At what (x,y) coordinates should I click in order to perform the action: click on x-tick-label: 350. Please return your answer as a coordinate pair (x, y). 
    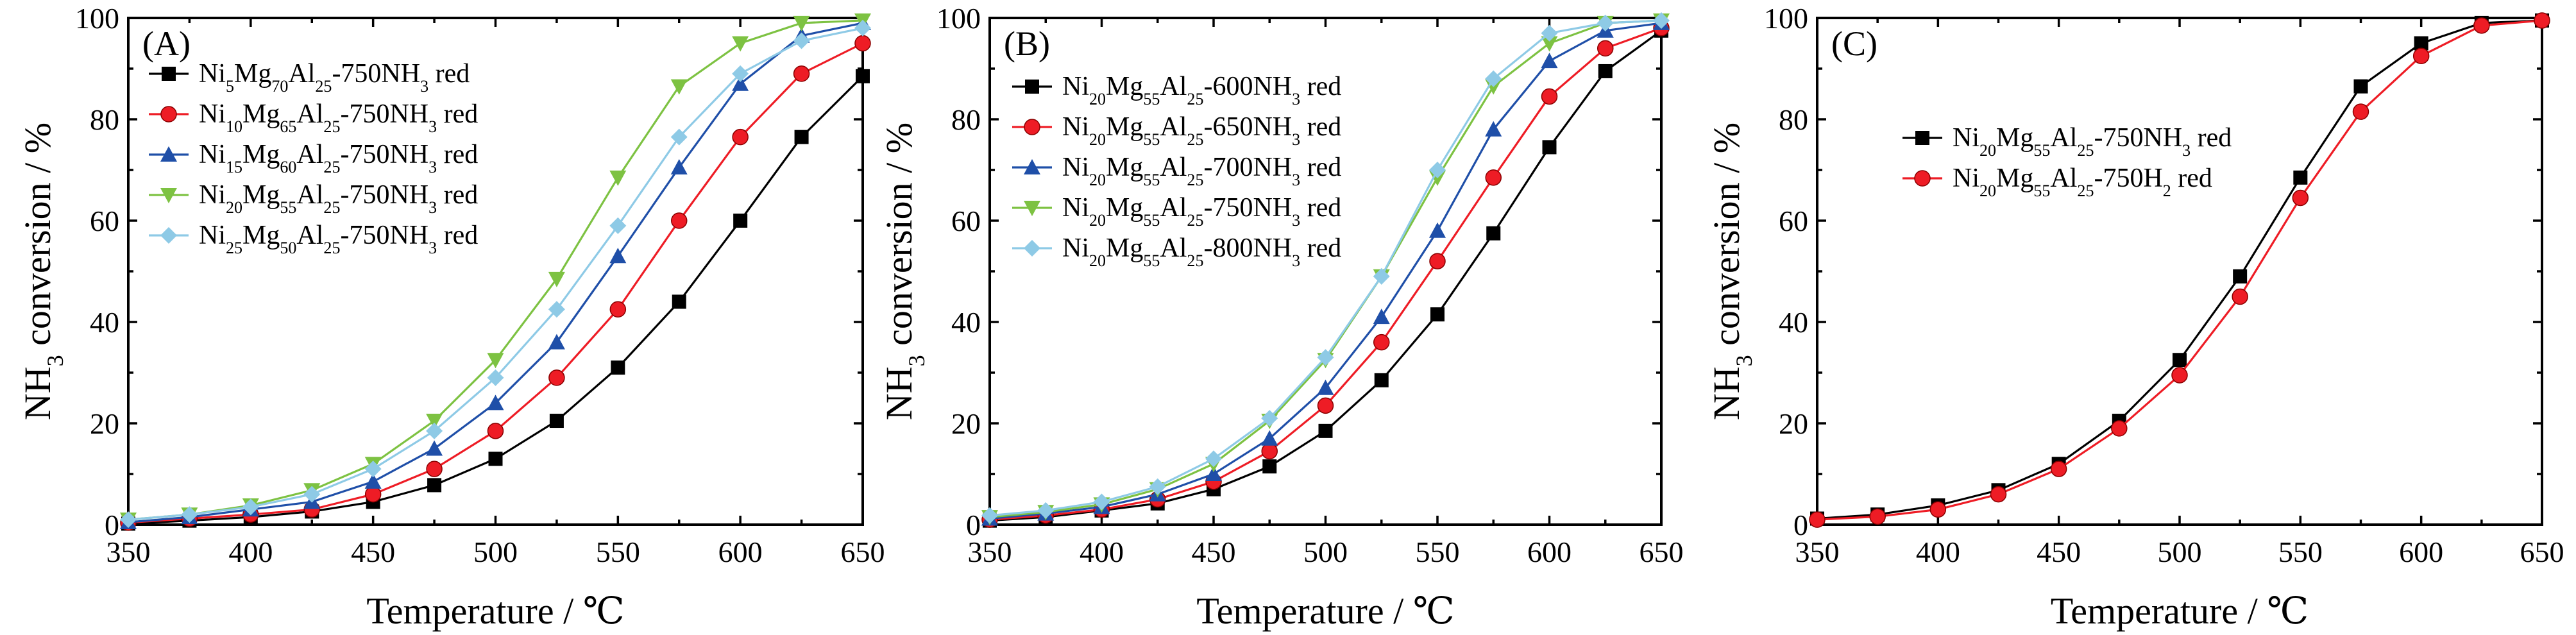
    Looking at the image, I should click on (990, 552).